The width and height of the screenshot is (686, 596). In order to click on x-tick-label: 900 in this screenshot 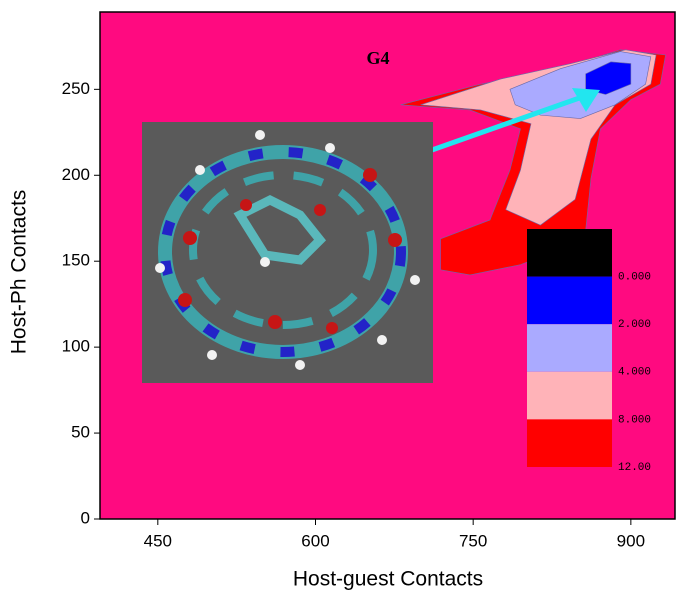, I will do `click(631, 540)`.